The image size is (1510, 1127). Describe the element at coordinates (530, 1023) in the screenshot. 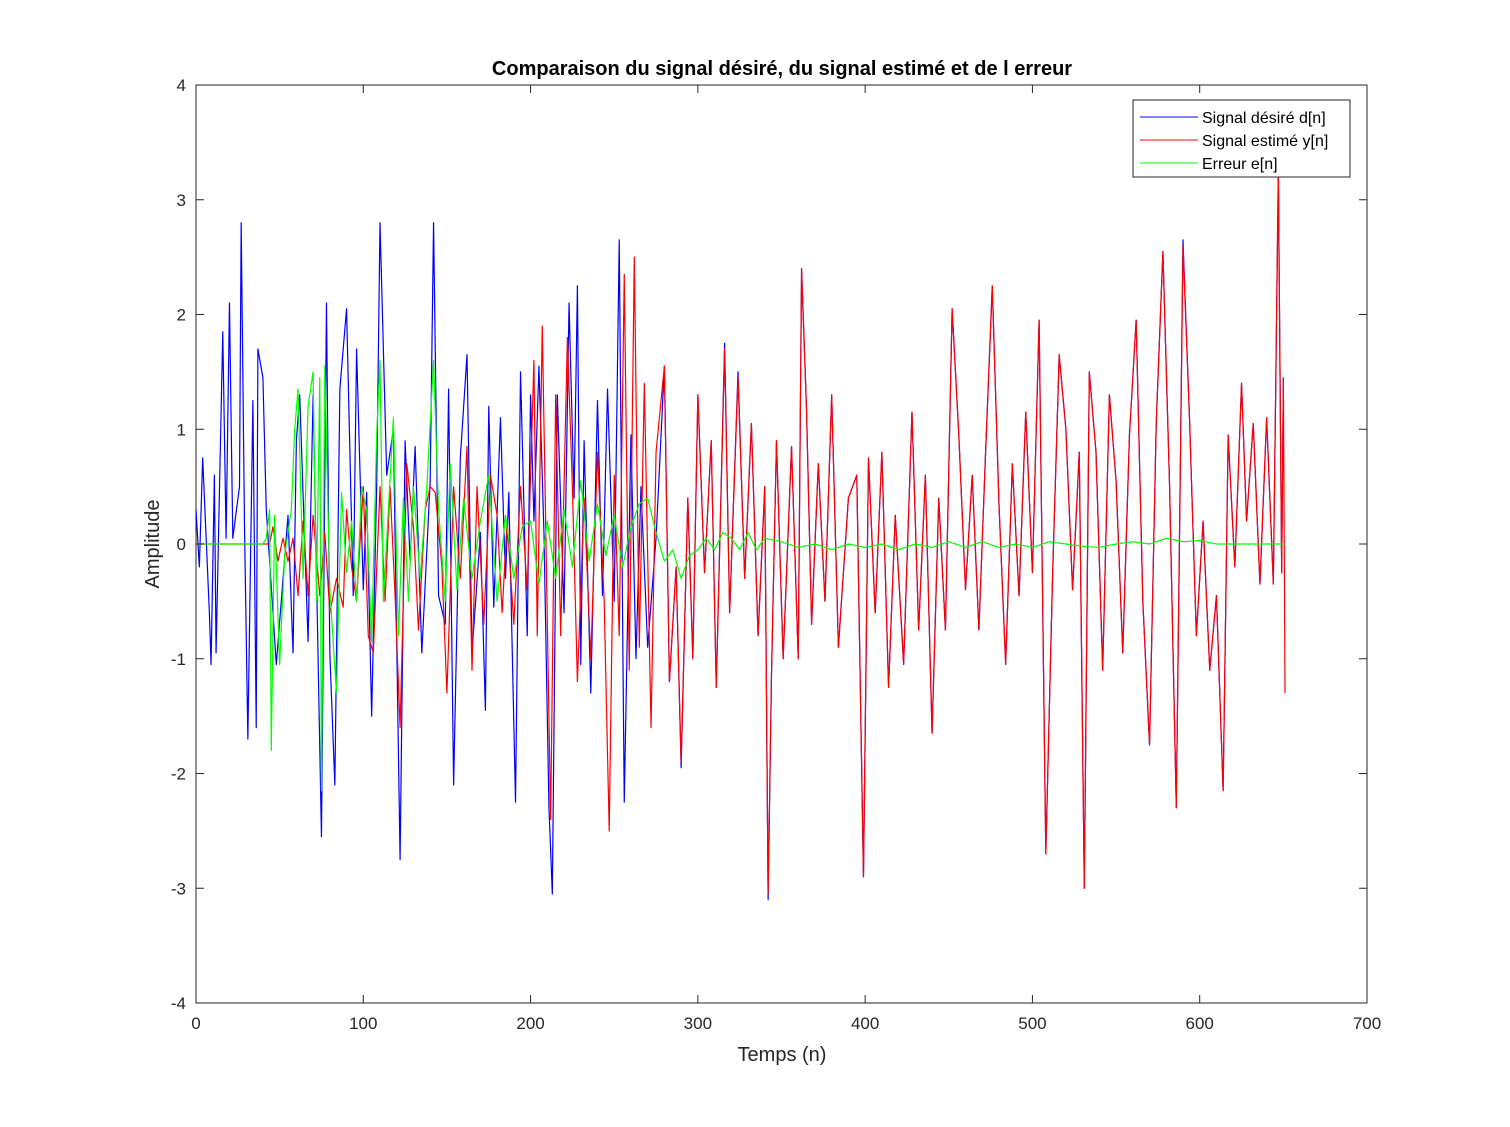

I see `x-tick-label: 200` at that location.